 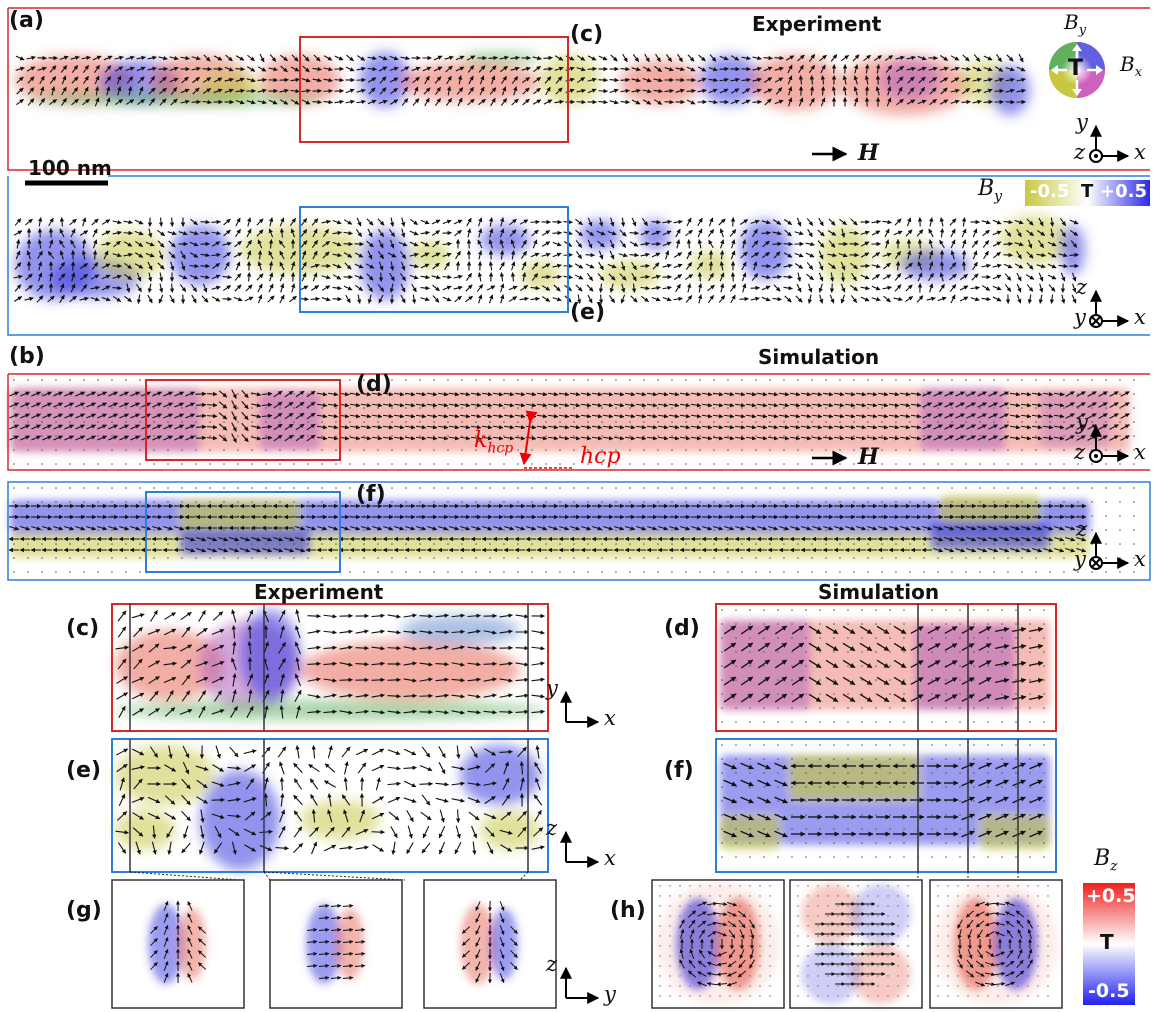 What do you see at coordinates (817, 24) in the screenshot?
I see `title-experiment-top: Experiment` at bounding box center [817, 24].